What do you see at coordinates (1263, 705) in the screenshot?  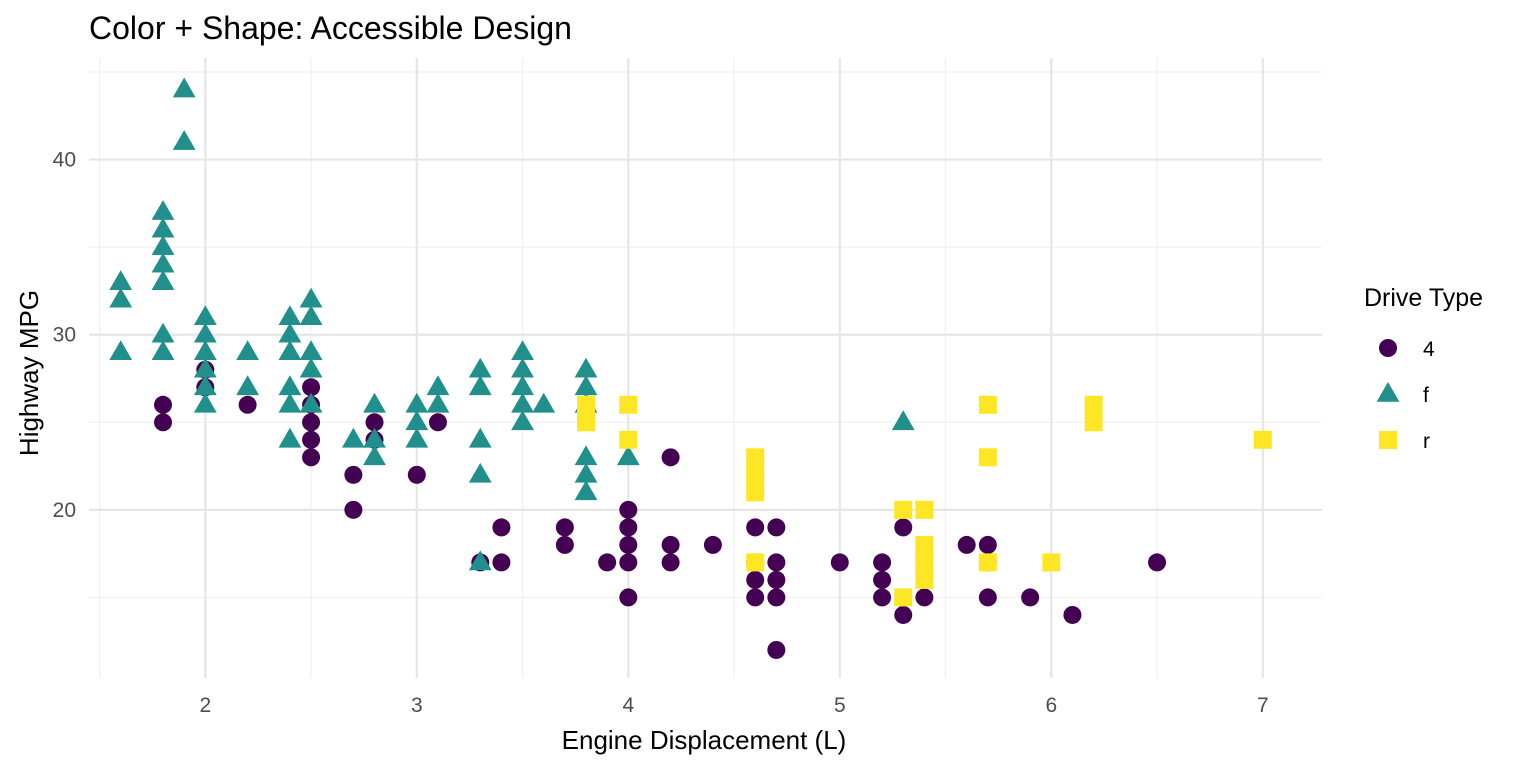 I see `x-tick-label: 7` at bounding box center [1263, 705].